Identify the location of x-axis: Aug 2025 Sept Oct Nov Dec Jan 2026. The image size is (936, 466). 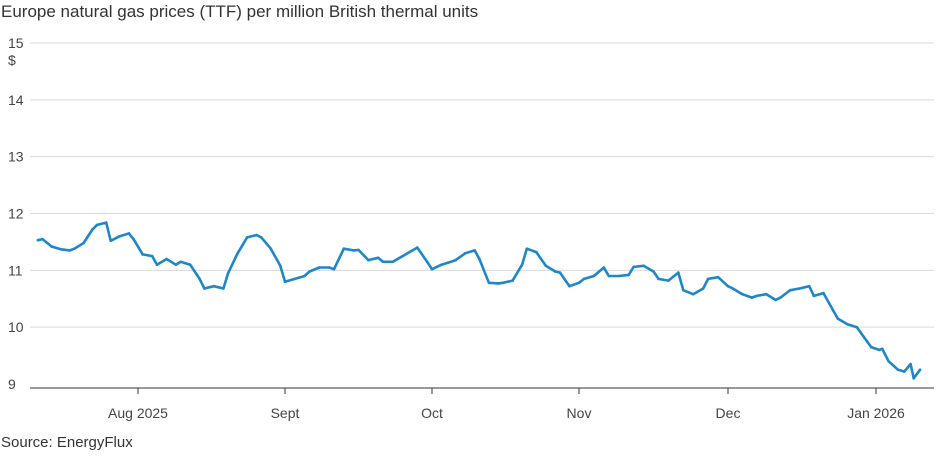
(482, 404).